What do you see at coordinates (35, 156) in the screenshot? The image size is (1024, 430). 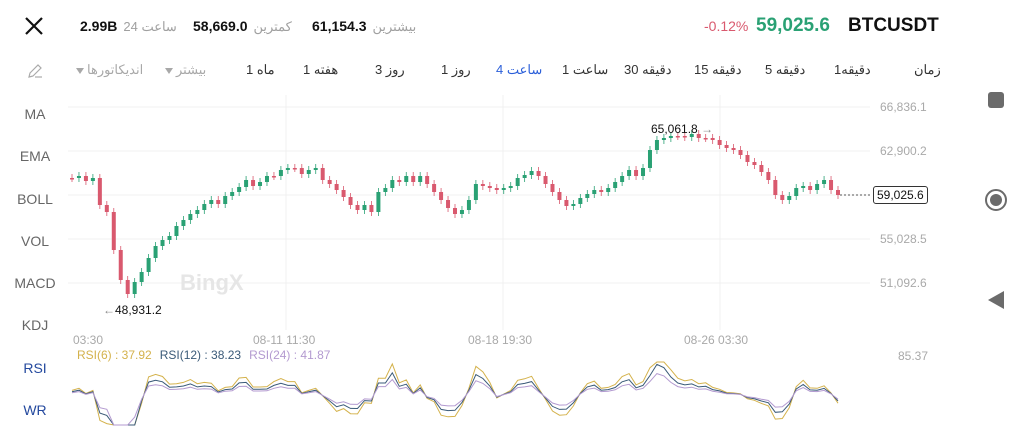 I see `indicator-ema: EMA` at bounding box center [35, 156].